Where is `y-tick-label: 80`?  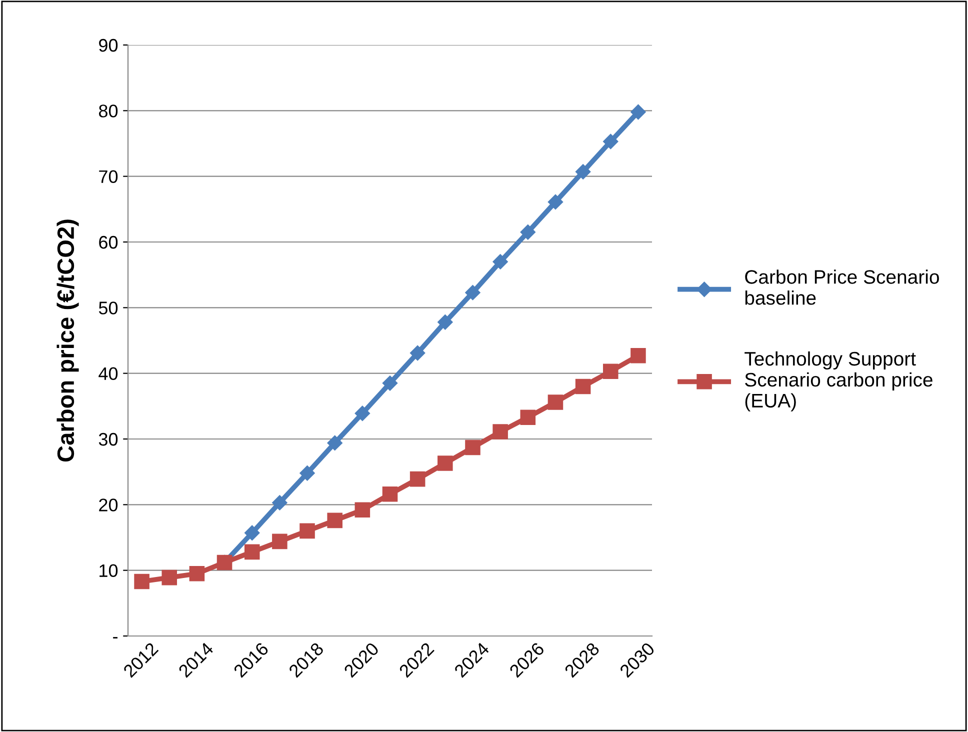 y-tick-label: 80 is located at coordinates (108, 111).